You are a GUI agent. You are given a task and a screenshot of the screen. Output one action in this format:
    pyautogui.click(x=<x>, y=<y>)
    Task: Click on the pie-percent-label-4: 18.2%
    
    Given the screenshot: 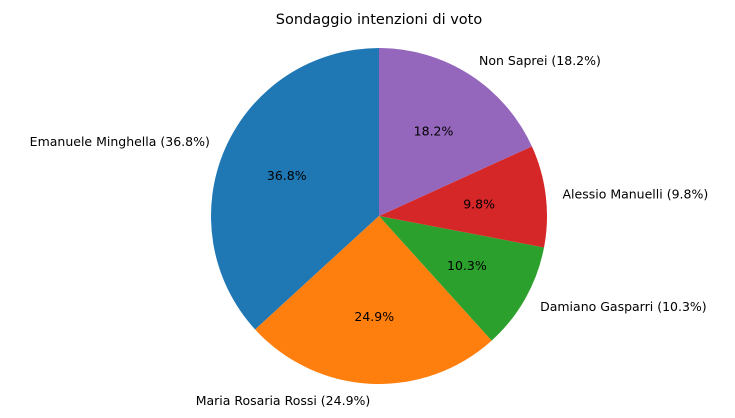 What is the action you would take?
    pyautogui.click(x=434, y=131)
    